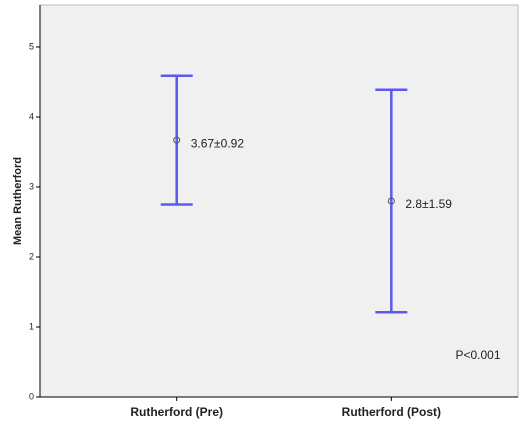  I want to click on y-tick-label: 1, so click(31, 326).